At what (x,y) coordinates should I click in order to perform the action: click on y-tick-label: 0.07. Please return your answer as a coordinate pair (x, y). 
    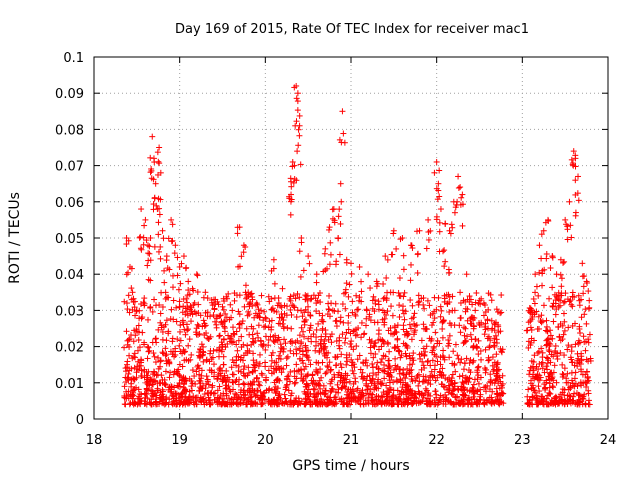
    Looking at the image, I should click on (69, 167).